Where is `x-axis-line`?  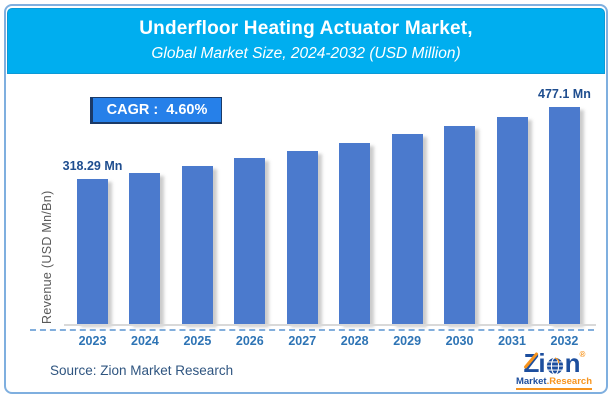 x-axis-line is located at coordinates (330, 325).